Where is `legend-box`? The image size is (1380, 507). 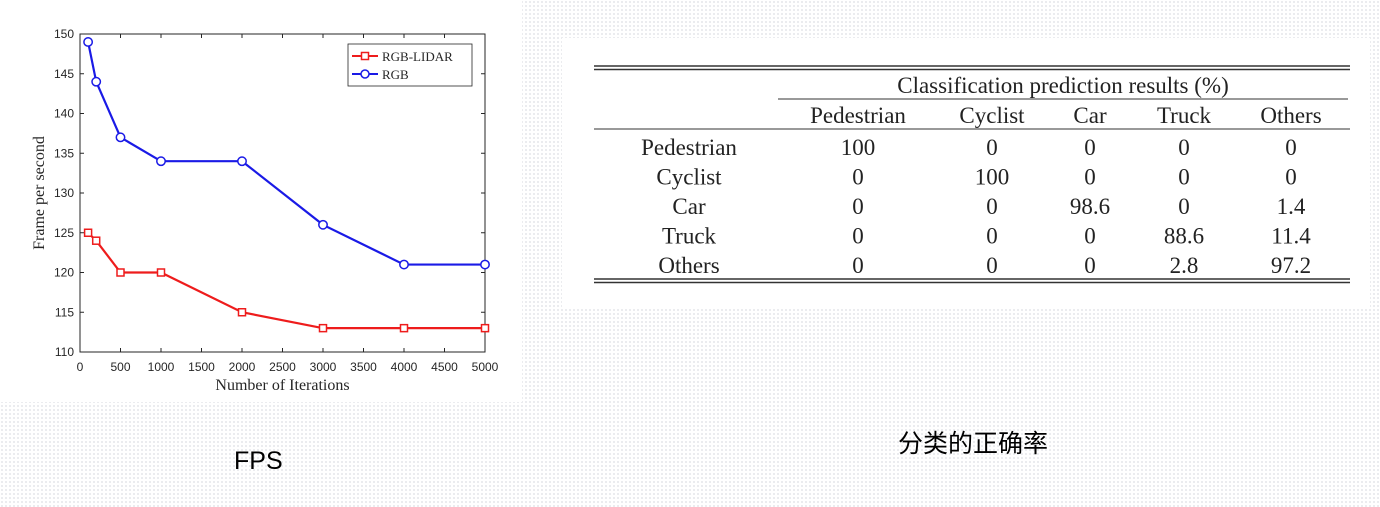
legend-box is located at coordinates (410, 65).